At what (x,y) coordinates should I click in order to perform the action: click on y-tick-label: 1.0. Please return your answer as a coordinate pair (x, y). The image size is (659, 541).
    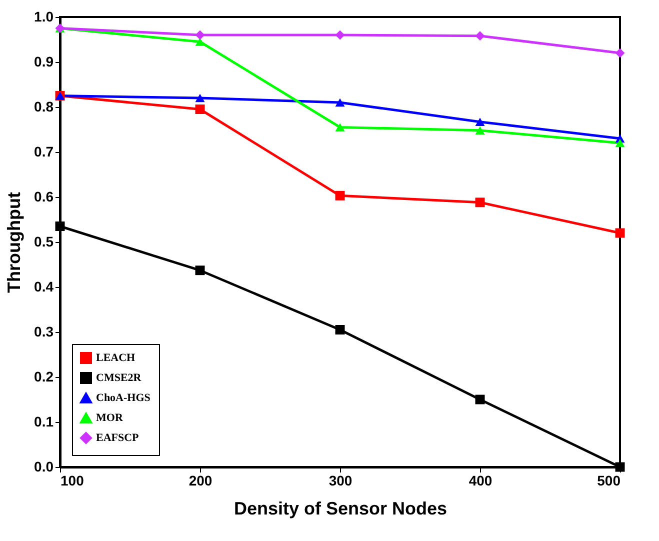
    Looking at the image, I should click on (44, 16).